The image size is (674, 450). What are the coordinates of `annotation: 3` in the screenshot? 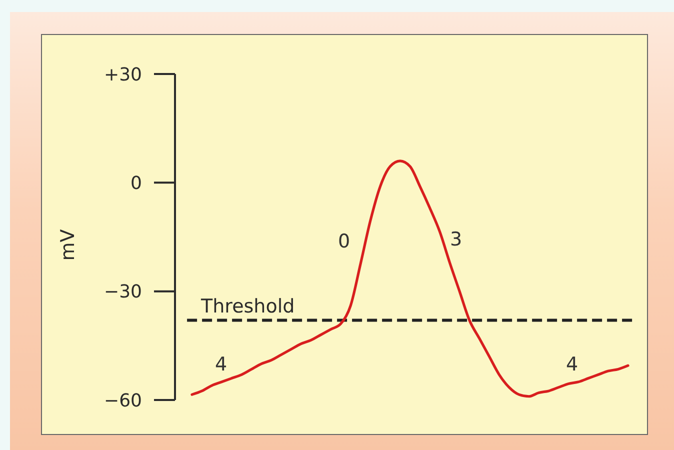 It's located at (456, 239).